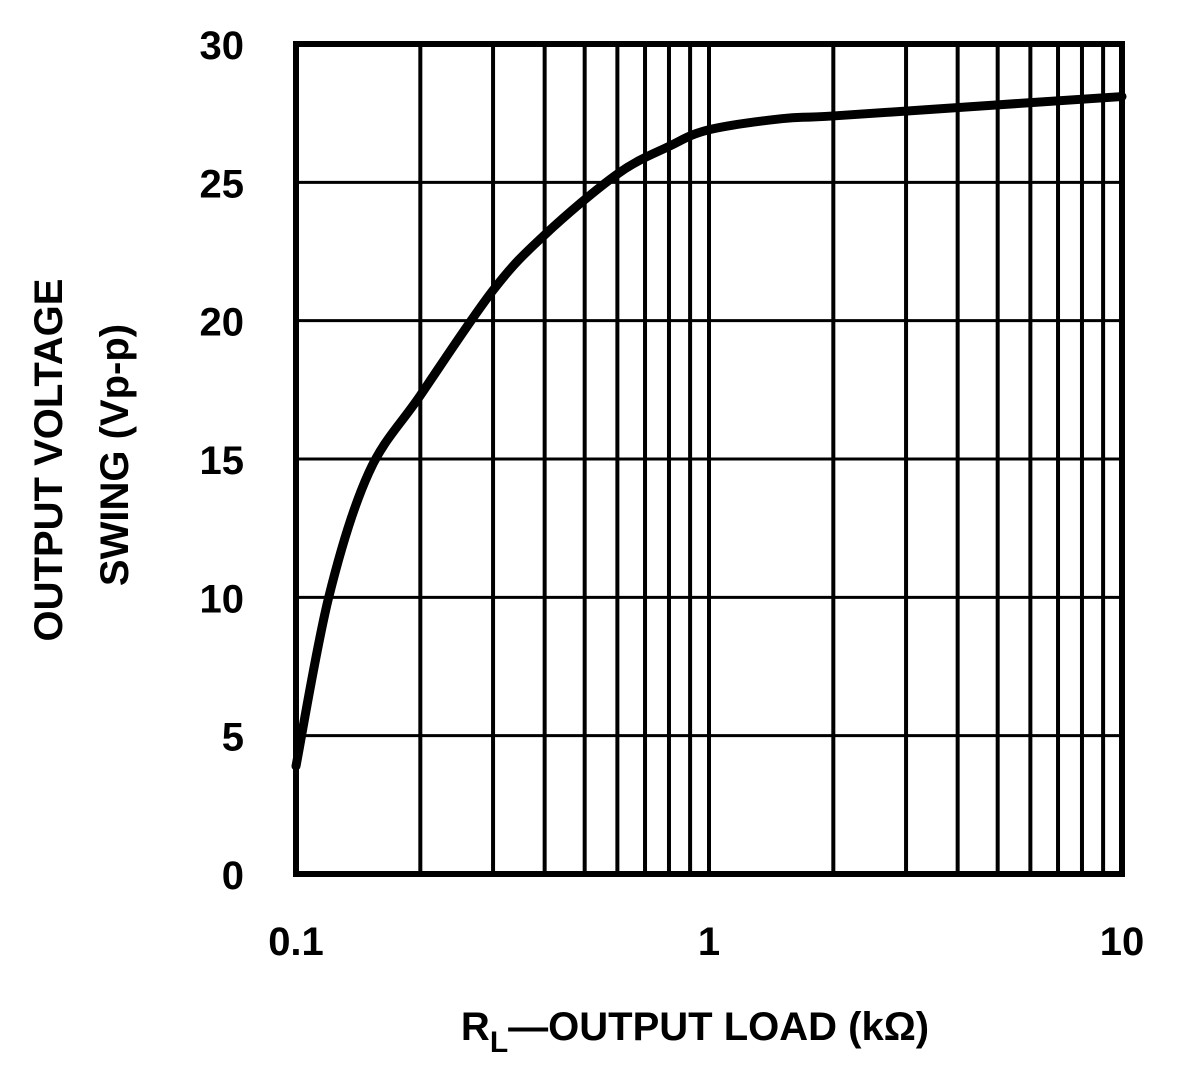  Describe the element at coordinates (296, 942) in the screenshot. I see `x-tick-label: 0.1` at that location.